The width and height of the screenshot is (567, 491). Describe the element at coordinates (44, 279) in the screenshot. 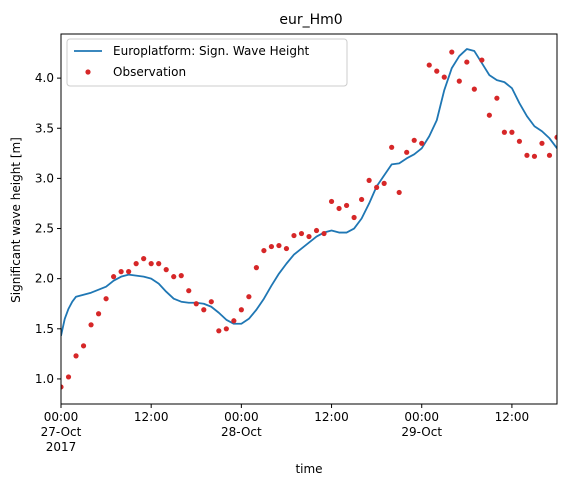

I see `y-tick-label: 2.0` at that location.